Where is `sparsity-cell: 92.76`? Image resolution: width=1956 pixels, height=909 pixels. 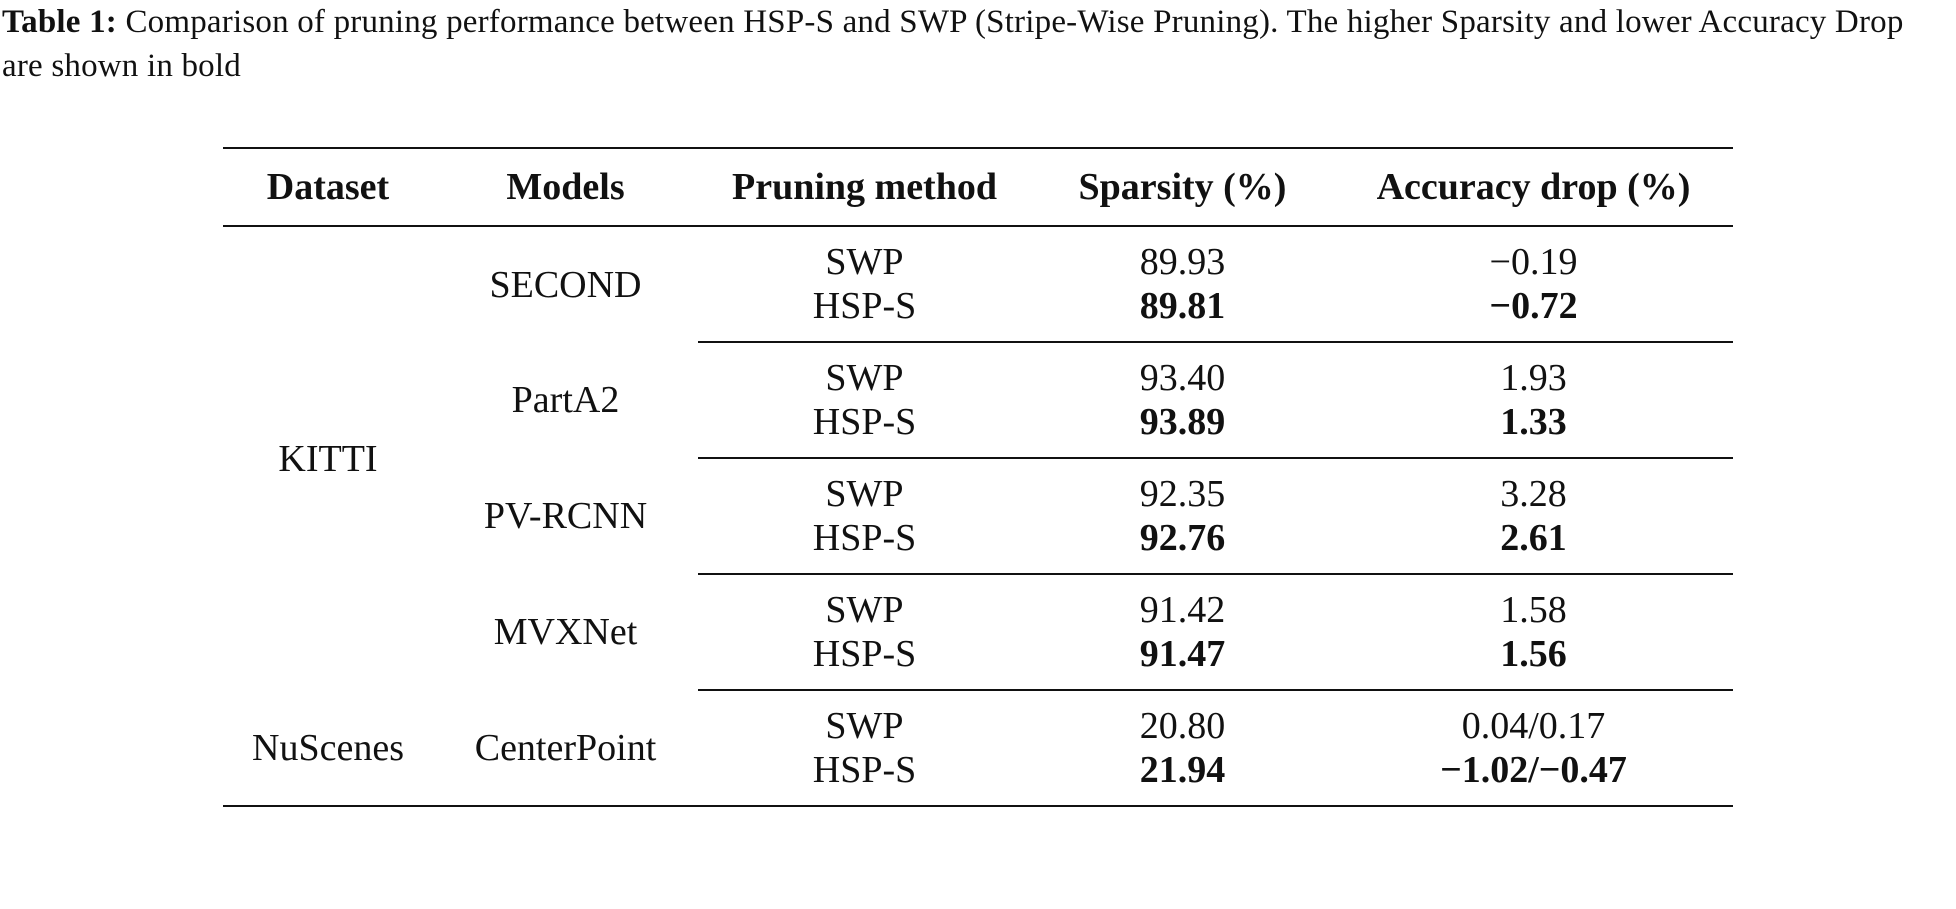
sparsity-cell: 92.76 is located at coordinates (1182, 545).